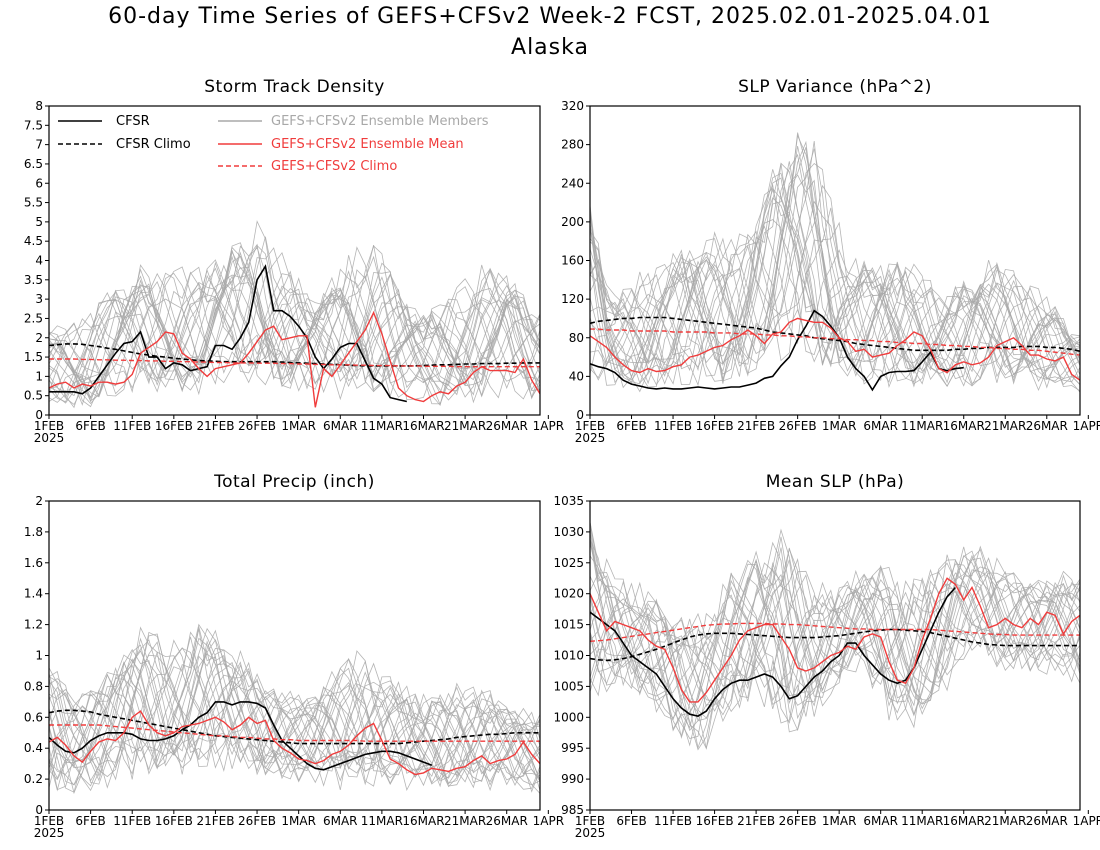 The width and height of the screenshot is (1100, 850). Describe the element at coordinates (39, 106) in the screenshot. I see `y-tick-label: 8` at that location.